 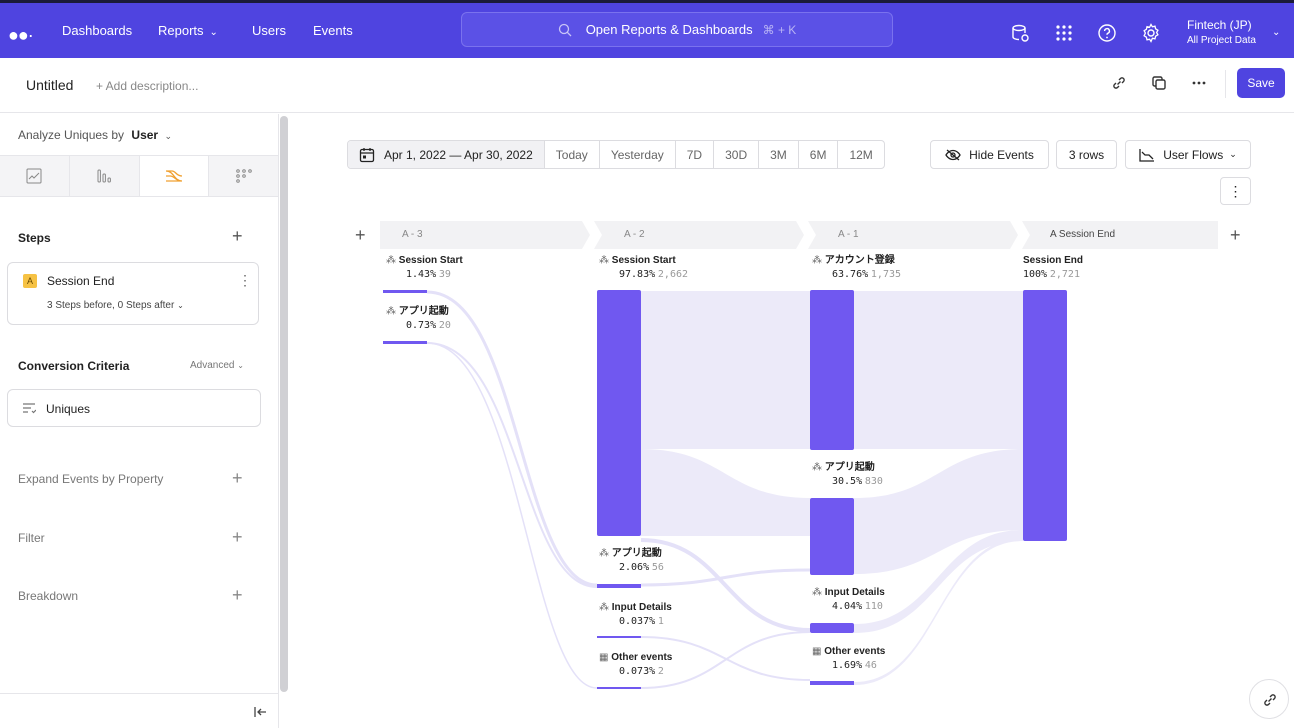 I want to click on flows-icon, so click(x=173, y=176).